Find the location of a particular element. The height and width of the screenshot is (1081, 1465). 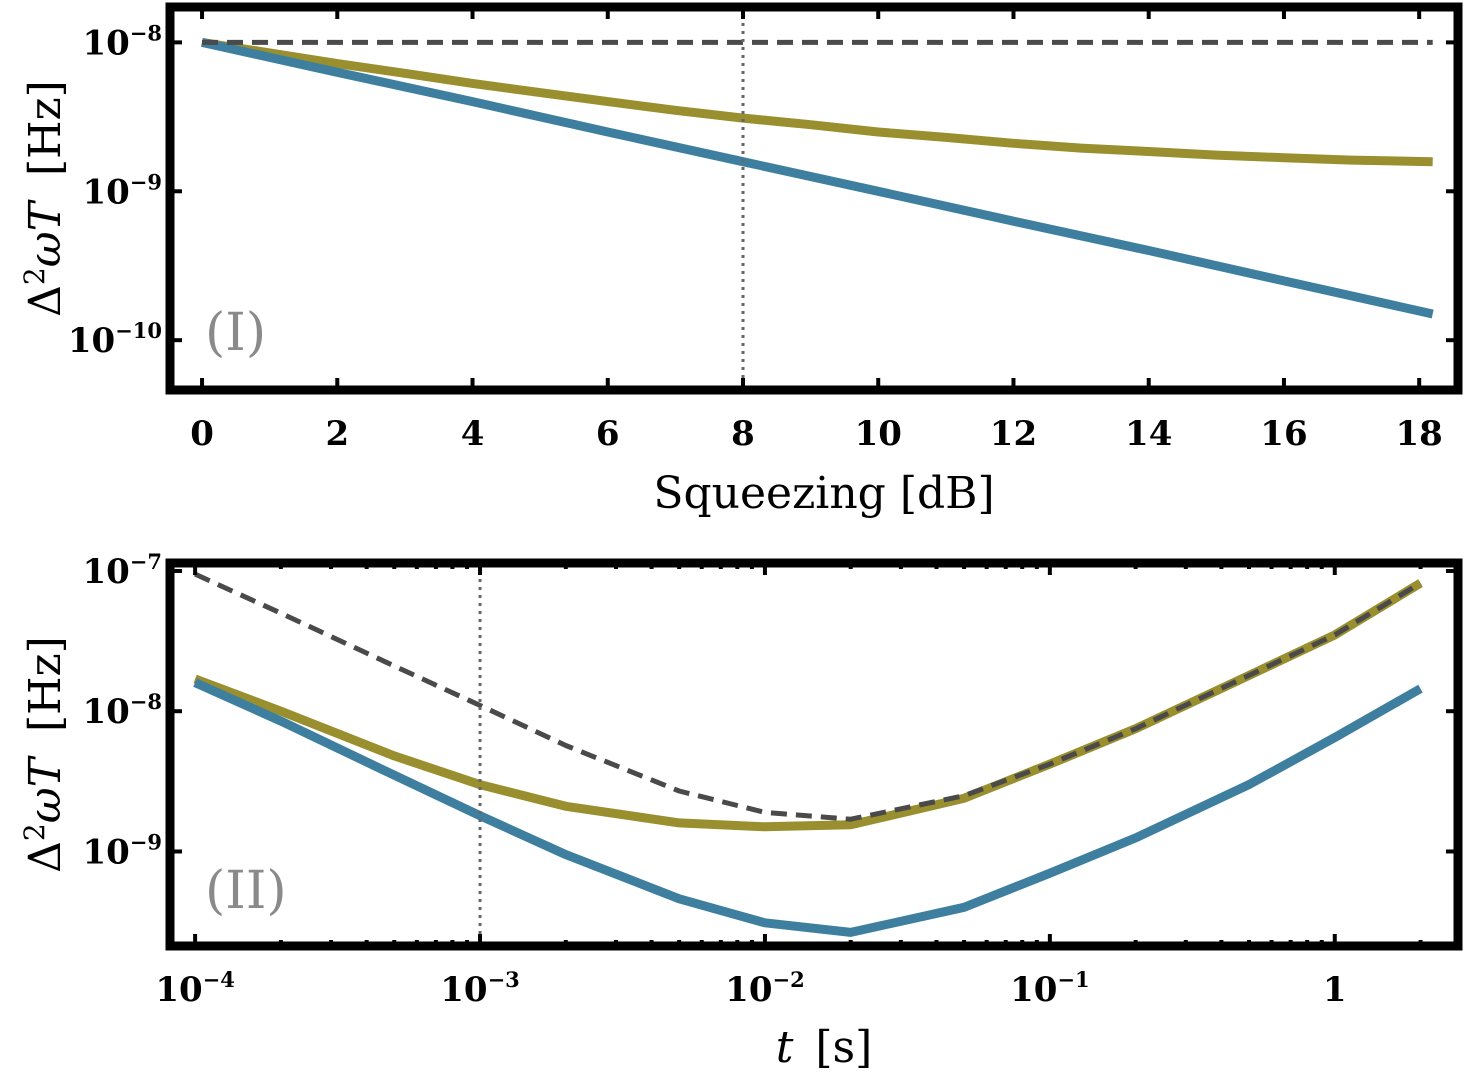

x-axis-title: Squeezing [dB] is located at coordinates (823, 493).